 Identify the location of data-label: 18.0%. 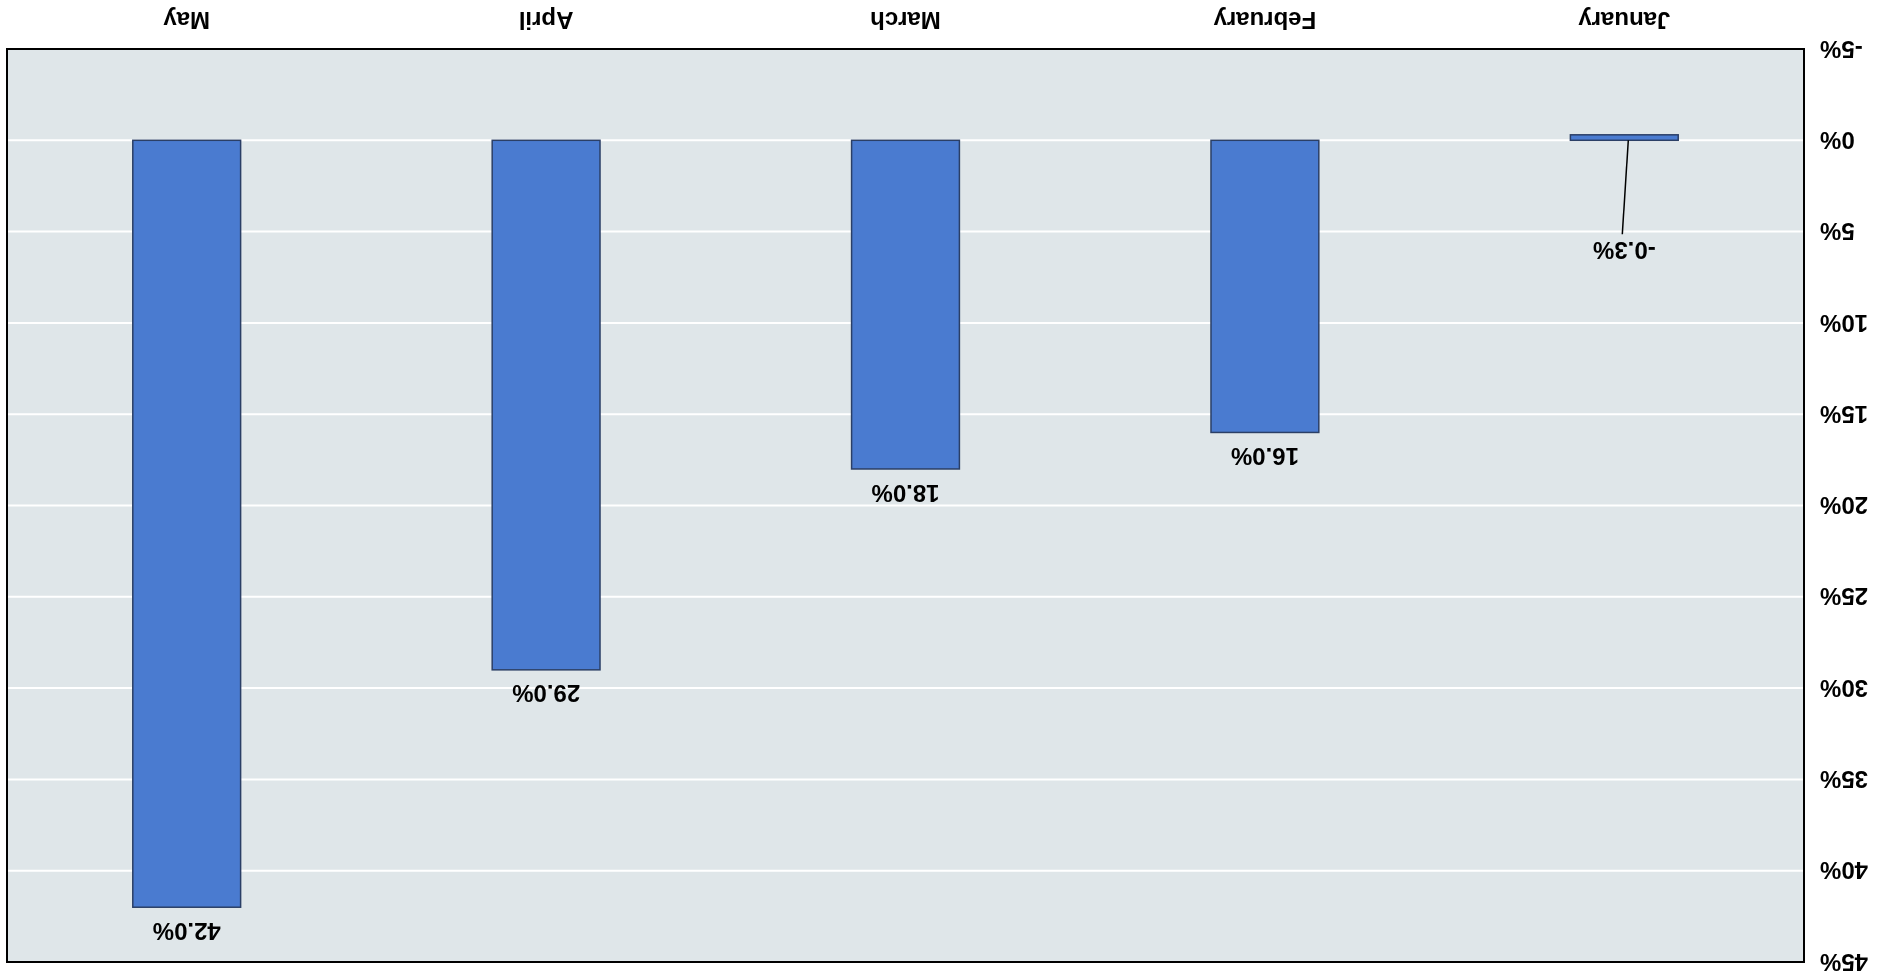
(905, 493).